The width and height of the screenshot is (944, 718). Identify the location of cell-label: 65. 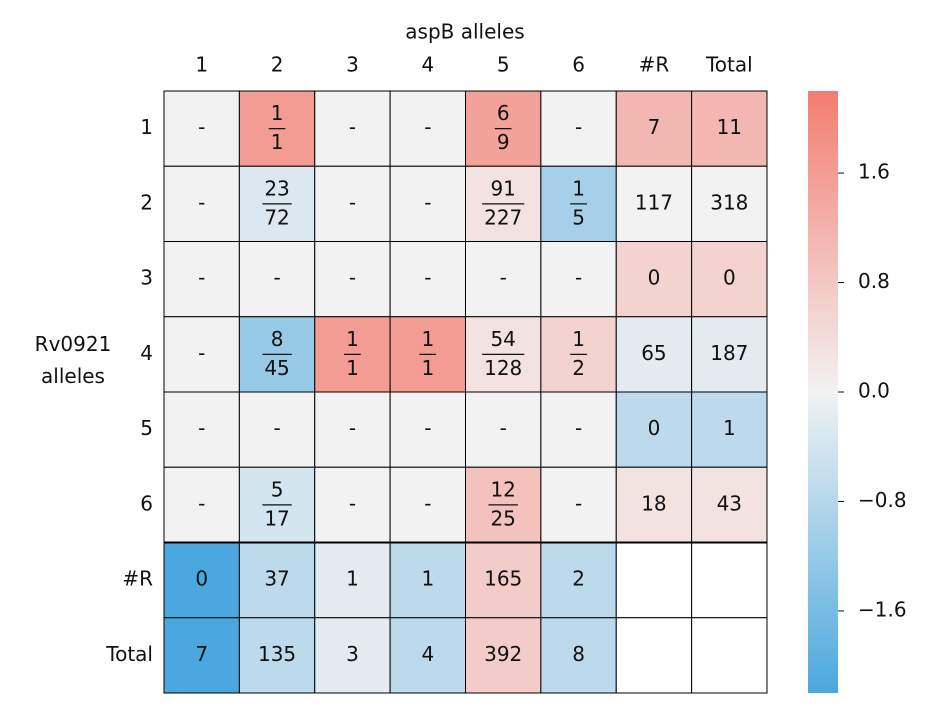
(653, 353).